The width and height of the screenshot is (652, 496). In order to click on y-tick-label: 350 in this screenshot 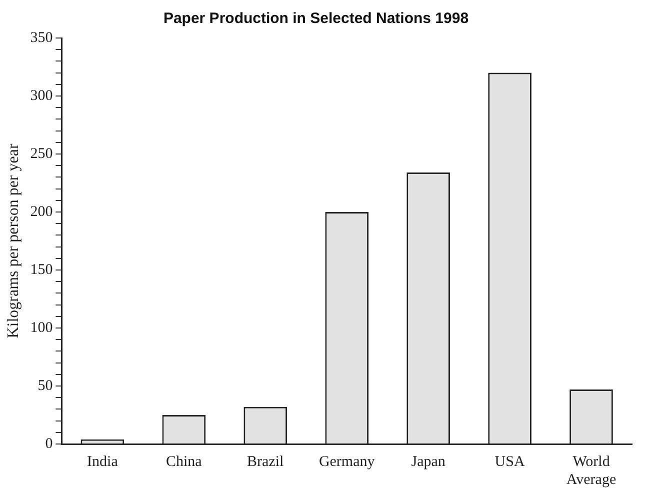, I will do `click(41, 38)`.